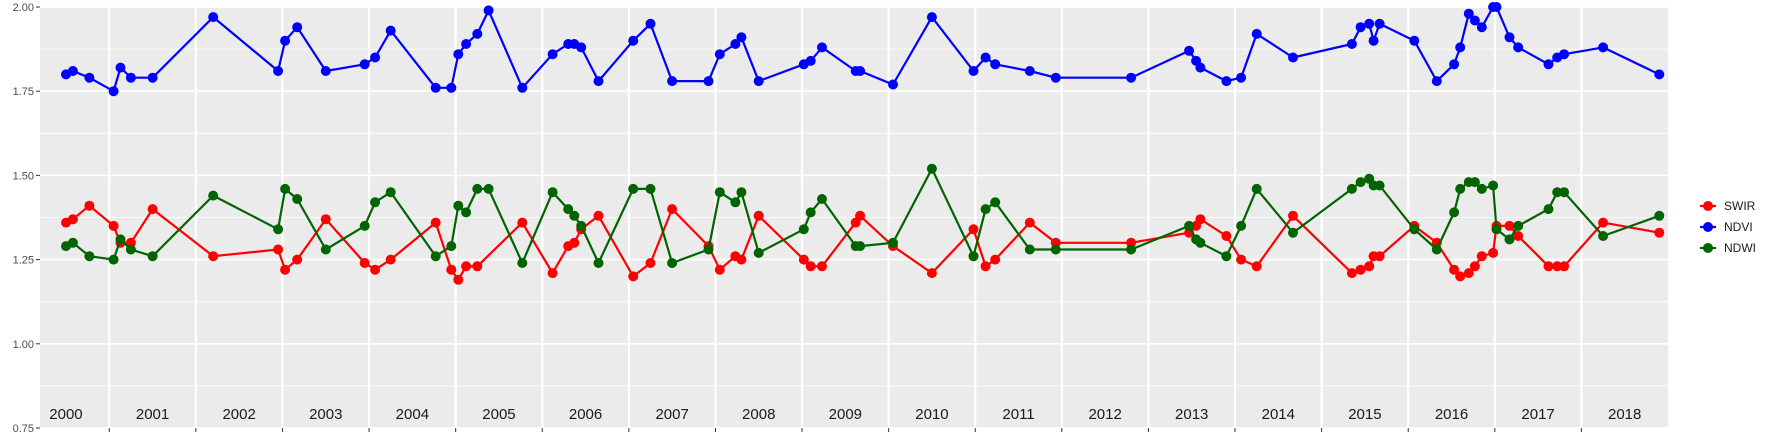 This screenshot has height=442, width=1773. What do you see at coordinates (1364, 414) in the screenshot?
I see `year-label: 2015` at bounding box center [1364, 414].